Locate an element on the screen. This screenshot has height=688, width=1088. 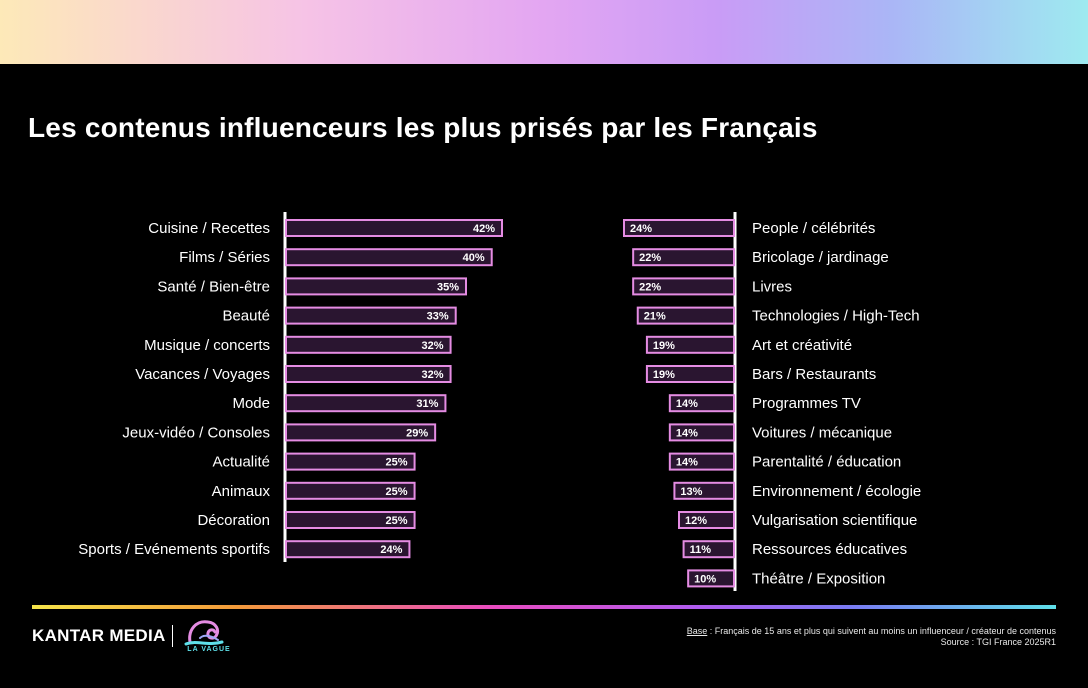
value-label-right-11: 12% is located at coordinates (696, 521).